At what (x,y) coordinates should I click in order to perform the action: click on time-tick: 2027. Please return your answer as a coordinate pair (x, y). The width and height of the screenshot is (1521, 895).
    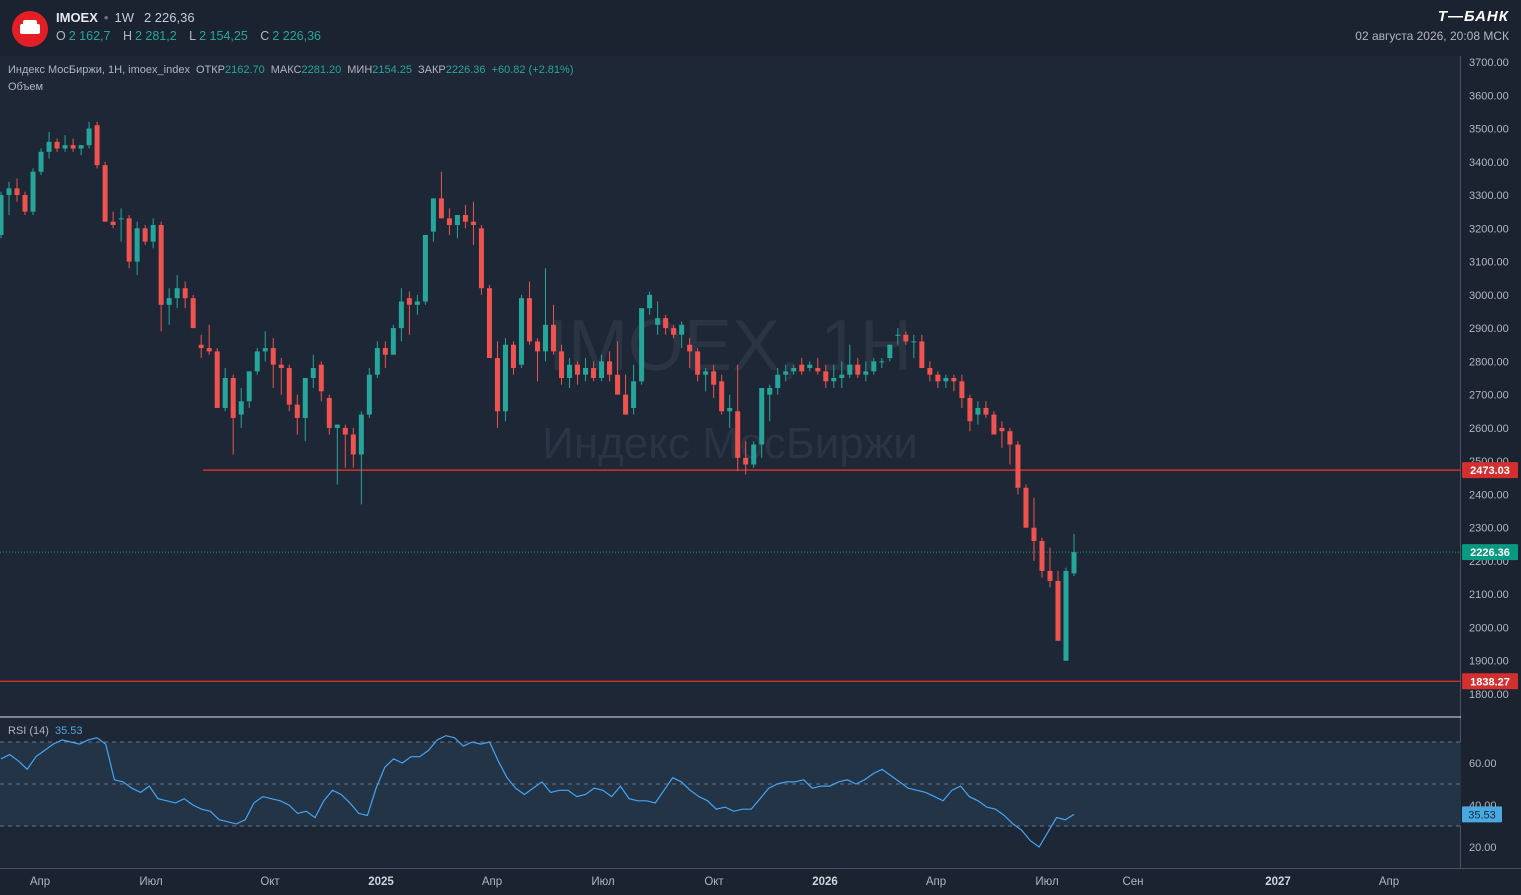
    Looking at the image, I should click on (1278, 882).